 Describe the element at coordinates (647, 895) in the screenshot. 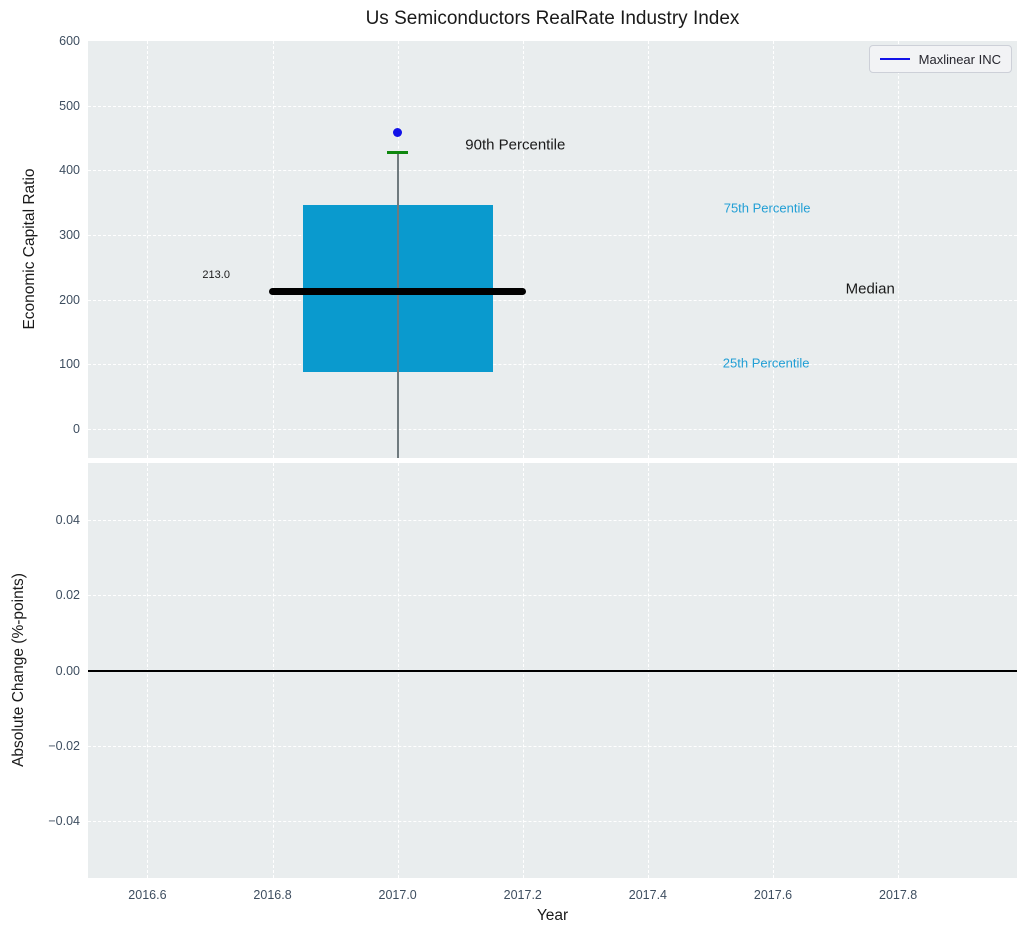

I see `x-tick-label: 2017.4` at that location.